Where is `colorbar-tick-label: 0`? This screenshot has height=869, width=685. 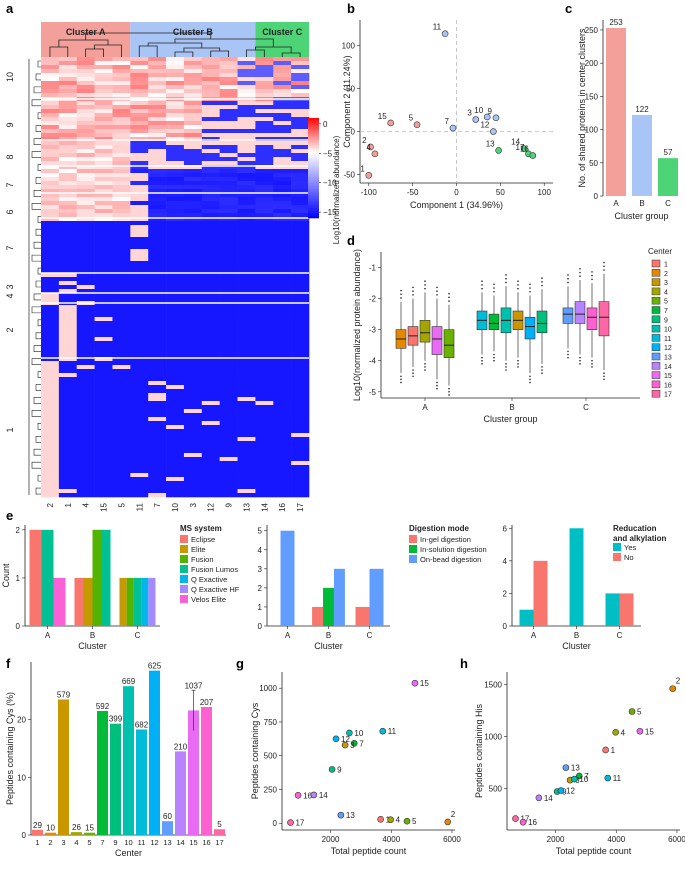 colorbar-tick-label: 0 is located at coordinates (325, 124).